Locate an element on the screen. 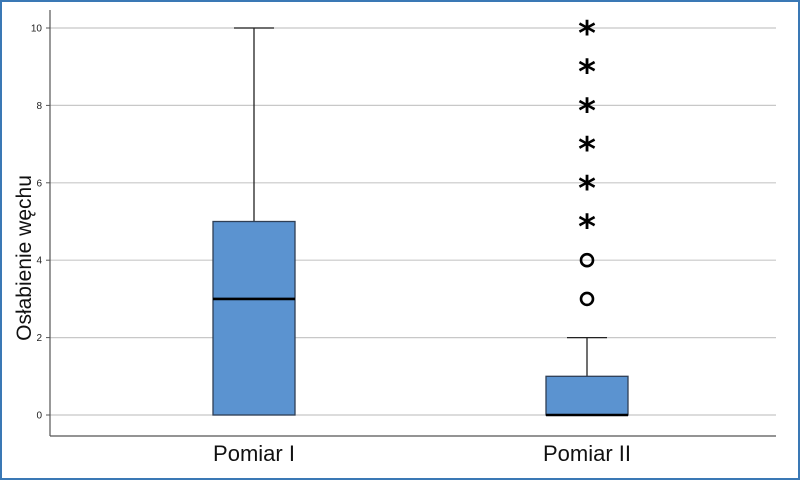 Image resolution: width=800 pixels, height=480 pixels. outlier-markers: ****** is located at coordinates (587, 160).